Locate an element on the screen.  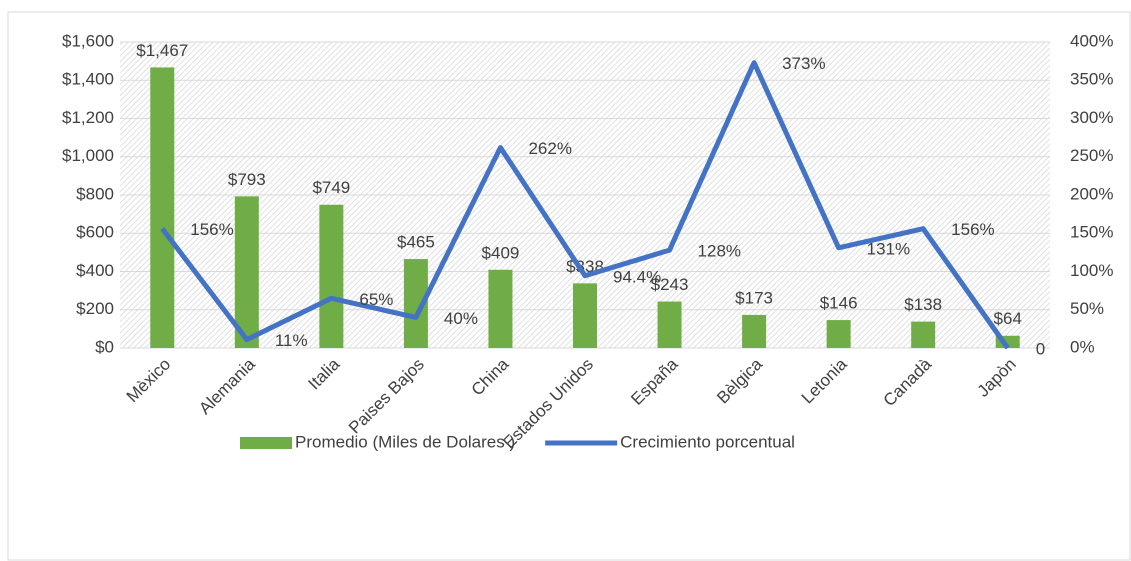
line-value-label: 94.4% is located at coordinates (637, 276).